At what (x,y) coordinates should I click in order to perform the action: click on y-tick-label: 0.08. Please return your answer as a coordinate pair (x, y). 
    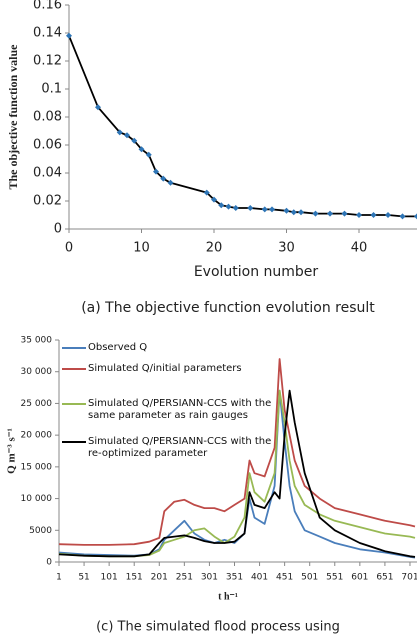
    Looking at the image, I should click on (47, 117).